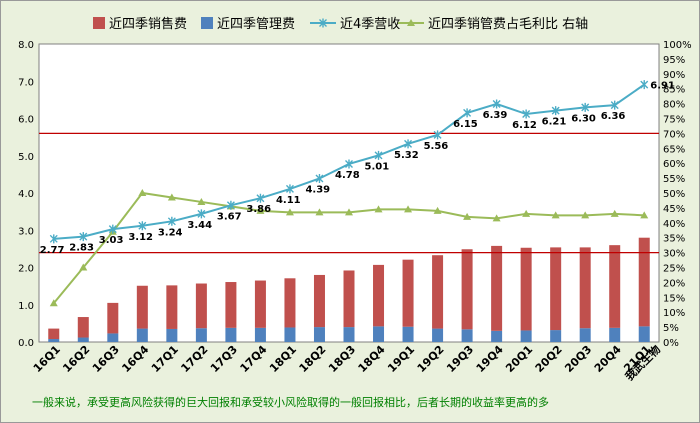 The height and width of the screenshot is (423, 700). Describe the element at coordinates (674, 105) in the screenshot. I see `y2-tick-label: 80%` at that location.